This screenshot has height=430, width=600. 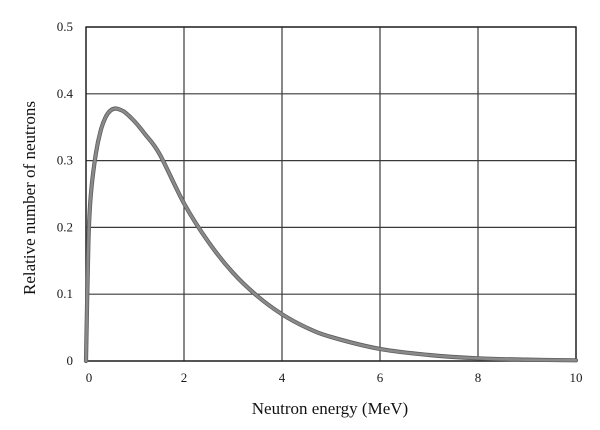 What do you see at coordinates (65, 26) in the screenshot?
I see `y-tick-label: 0.5` at bounding box center [65, 26].